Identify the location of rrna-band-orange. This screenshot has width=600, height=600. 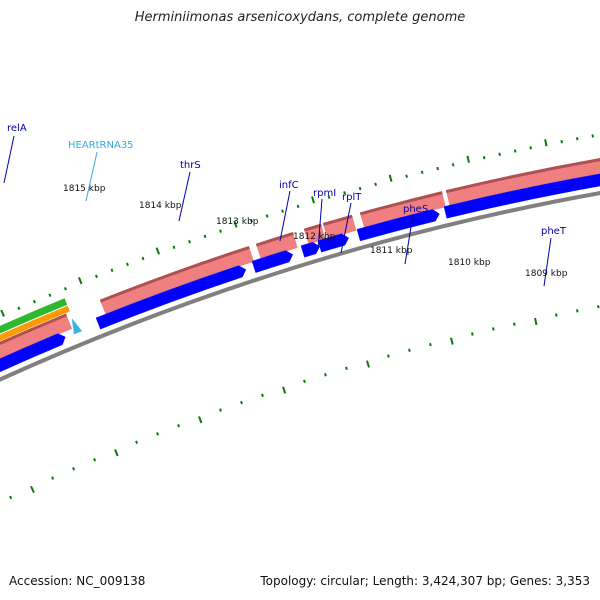
(35, 327).